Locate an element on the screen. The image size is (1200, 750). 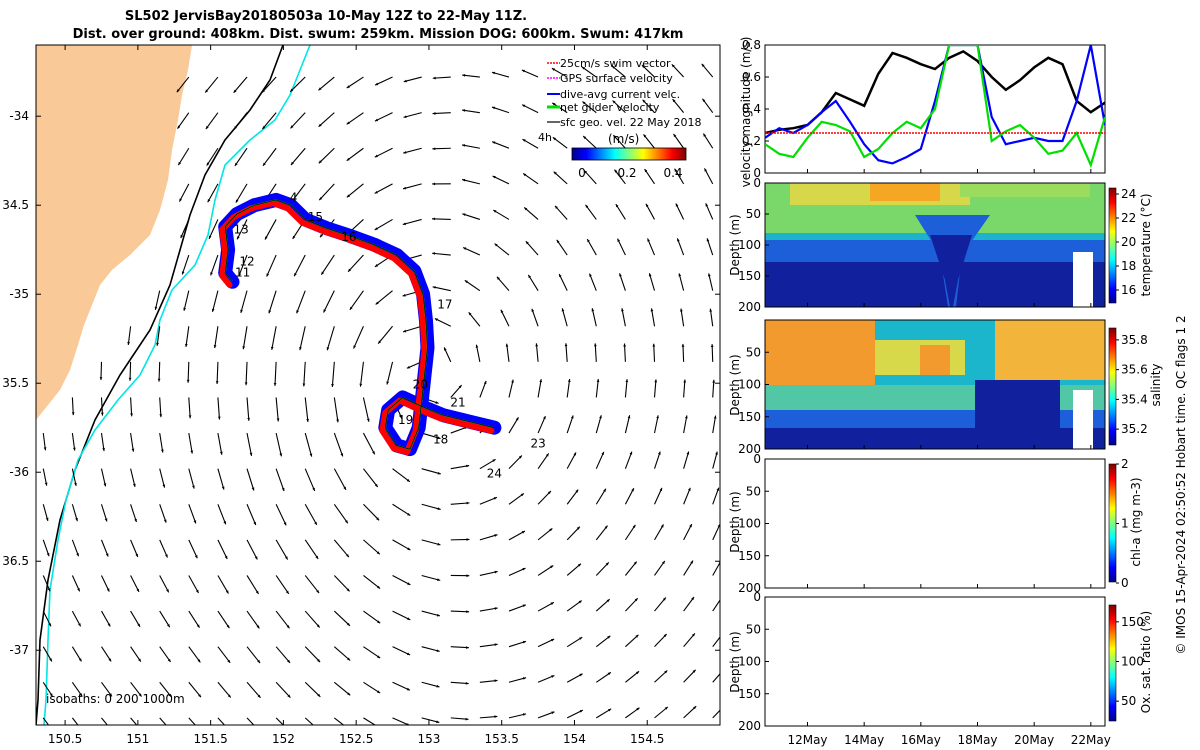
colorbar-tick-label: 100 is located at coordinates (1132, 662).